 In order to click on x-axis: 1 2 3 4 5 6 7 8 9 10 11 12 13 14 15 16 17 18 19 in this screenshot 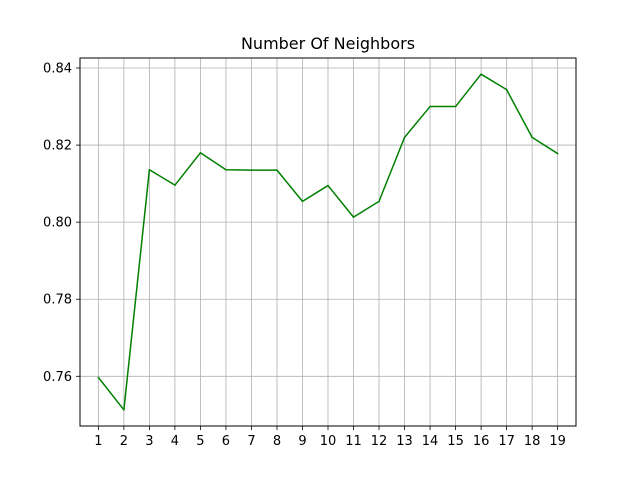, I will do `click(330, 437)`.